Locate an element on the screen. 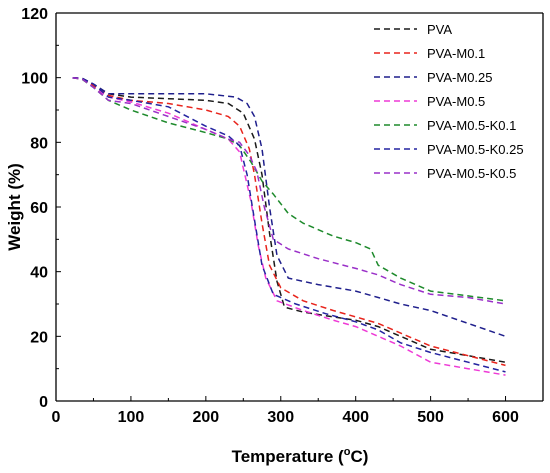 Image resolution: width=550 pixels, height=473 pixels. x-ticks: 0 100 200 300 400 500 600 is located at coordinates (285, 411).